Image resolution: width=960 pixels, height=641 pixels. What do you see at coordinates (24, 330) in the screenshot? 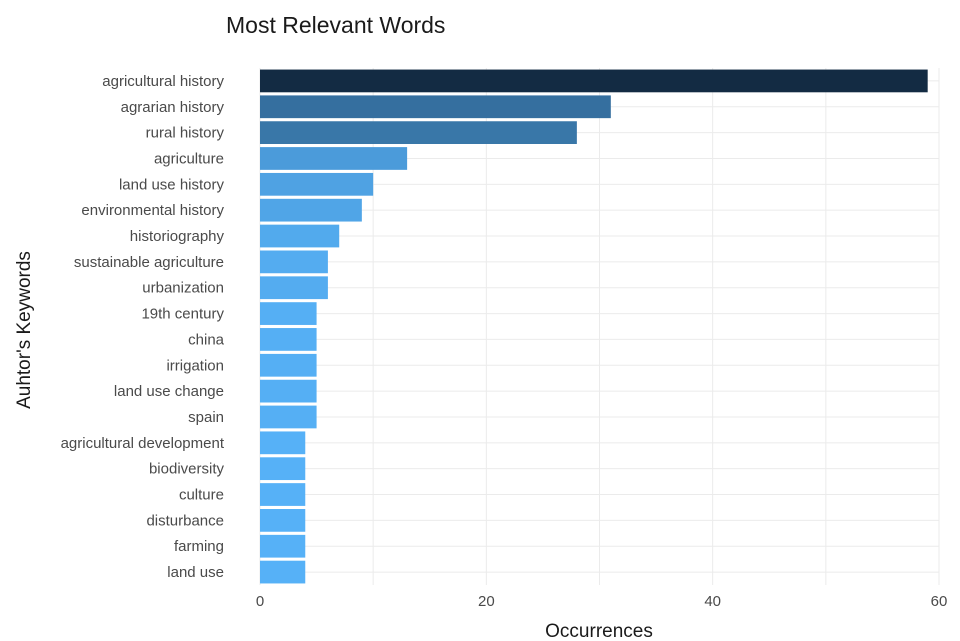
I see `y-axis-title: Auhtor's Keywords` at bounding box center [24, 330].